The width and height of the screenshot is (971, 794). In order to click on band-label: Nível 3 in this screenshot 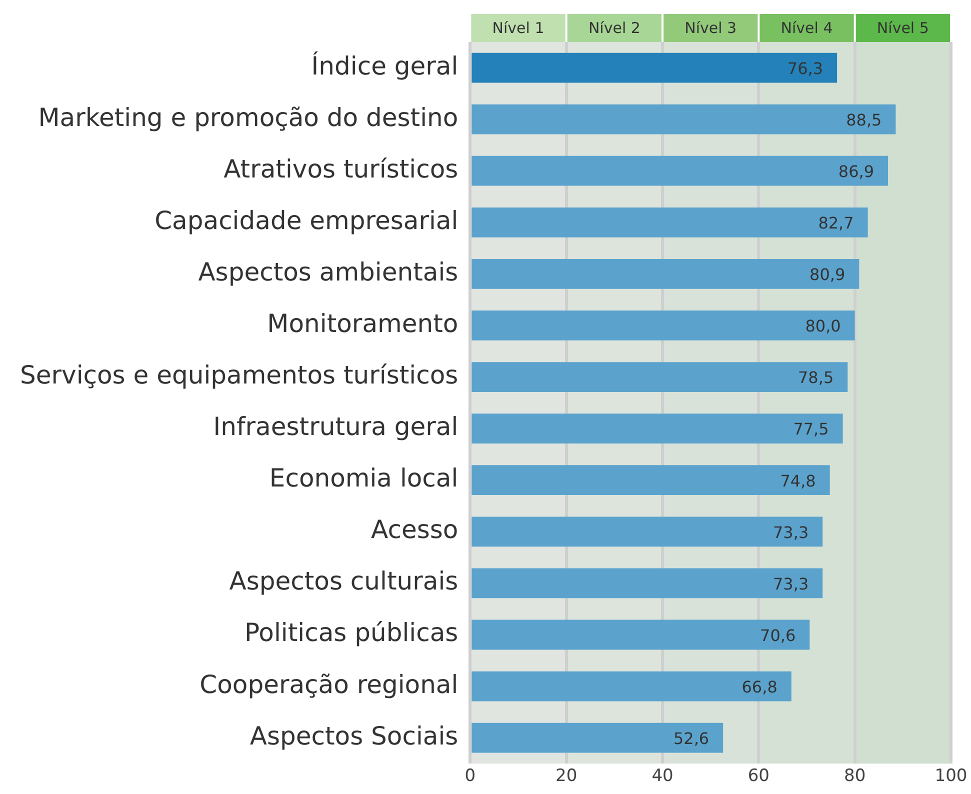, I will do `click(710, 27)`.